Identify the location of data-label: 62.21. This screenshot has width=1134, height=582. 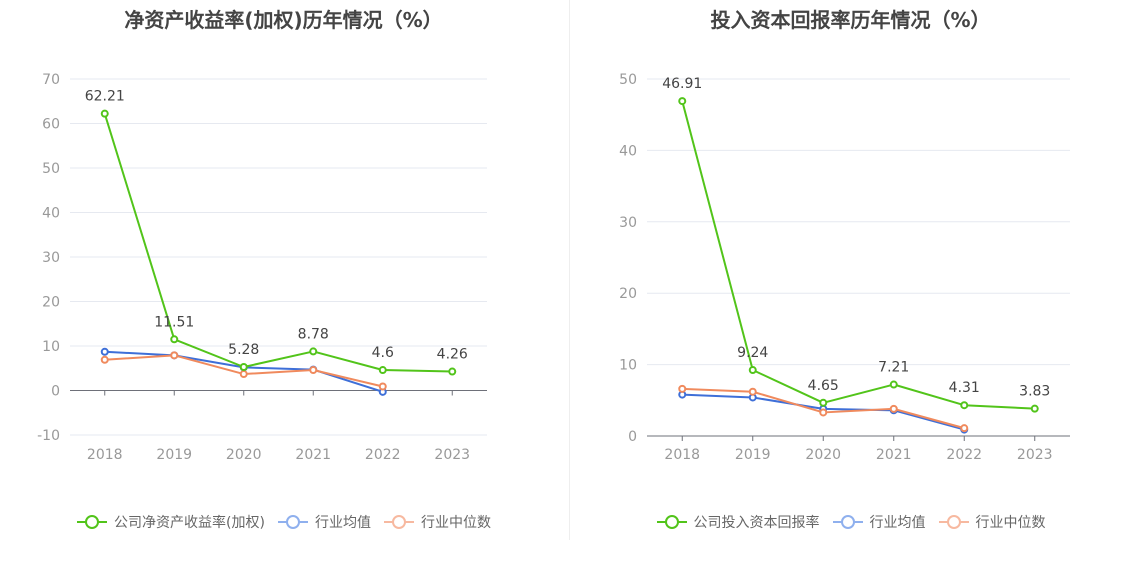
(105, 97).